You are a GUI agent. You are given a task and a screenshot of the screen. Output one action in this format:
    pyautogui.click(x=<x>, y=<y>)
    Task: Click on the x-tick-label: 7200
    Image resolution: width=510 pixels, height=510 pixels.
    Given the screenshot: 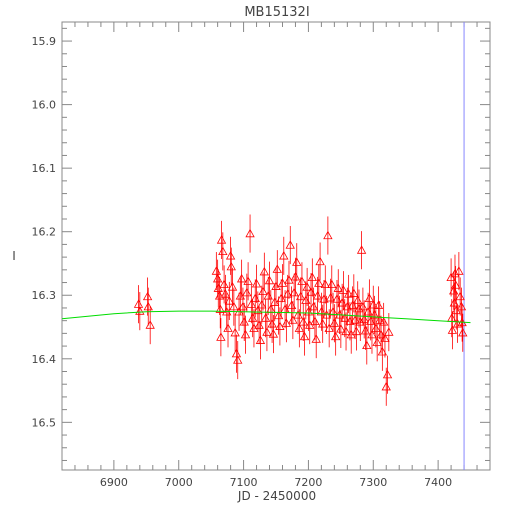 What is the action you would take?
    pyautogui.click(x=308, y=482)
    